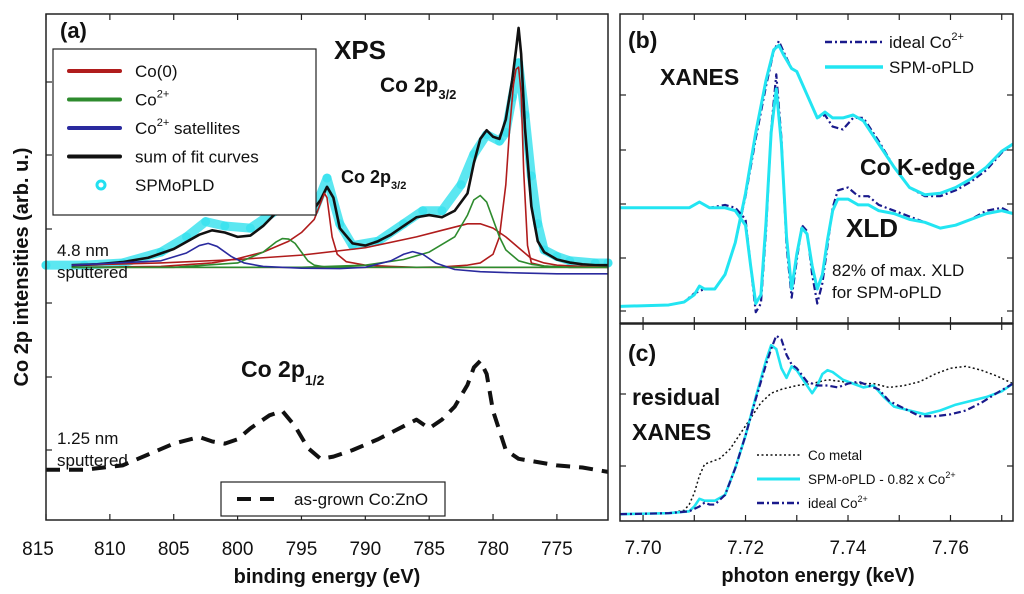 This screenshot has width=1024, height=594. What do you see at coordinates (365, 549) in the screenshot?
I see `x-tick-label: 790` at bounding box center [365, 549].